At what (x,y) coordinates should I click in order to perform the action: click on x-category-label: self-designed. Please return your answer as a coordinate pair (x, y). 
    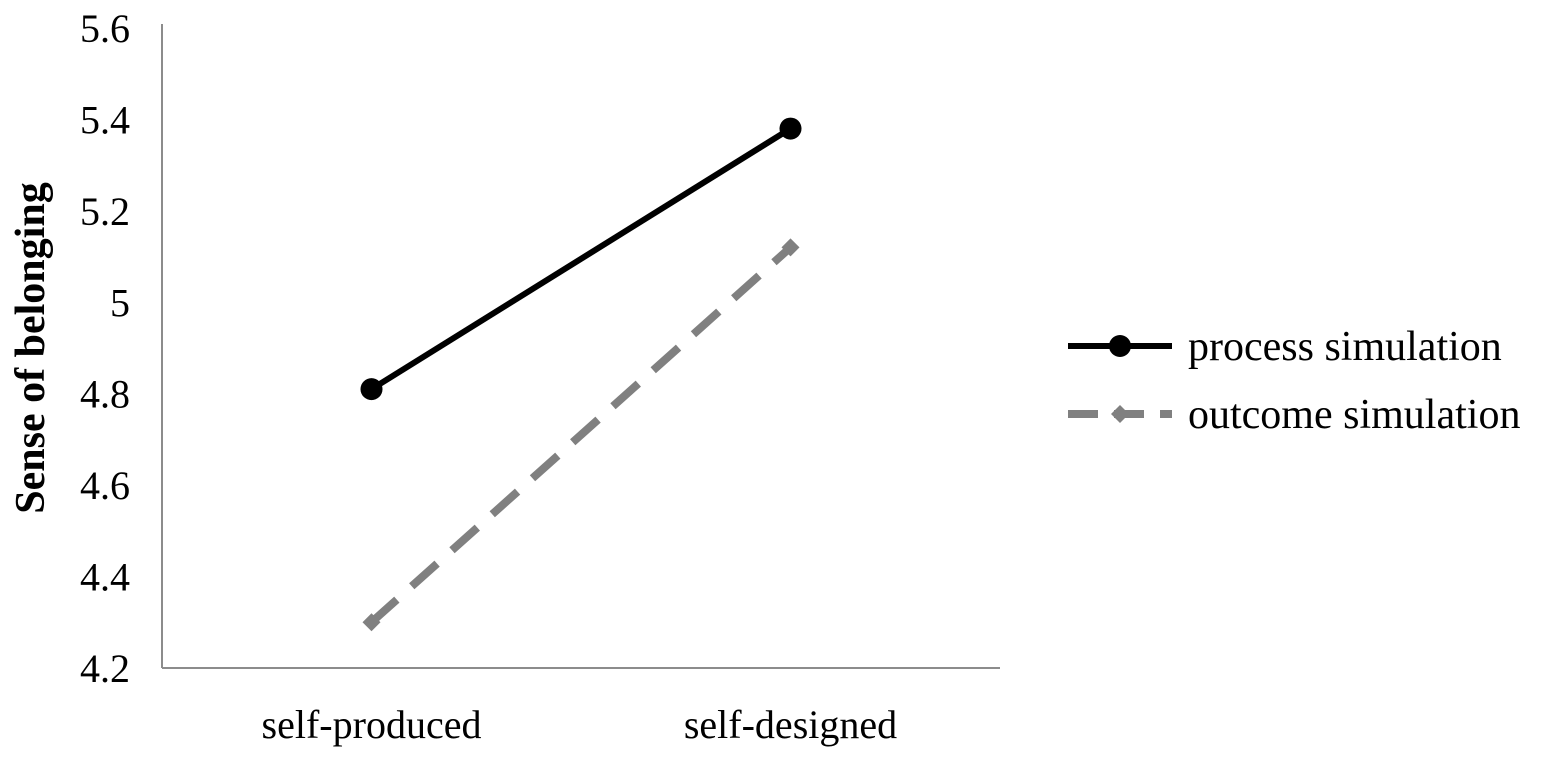
    Looking at the image, I should click on (790, 724).